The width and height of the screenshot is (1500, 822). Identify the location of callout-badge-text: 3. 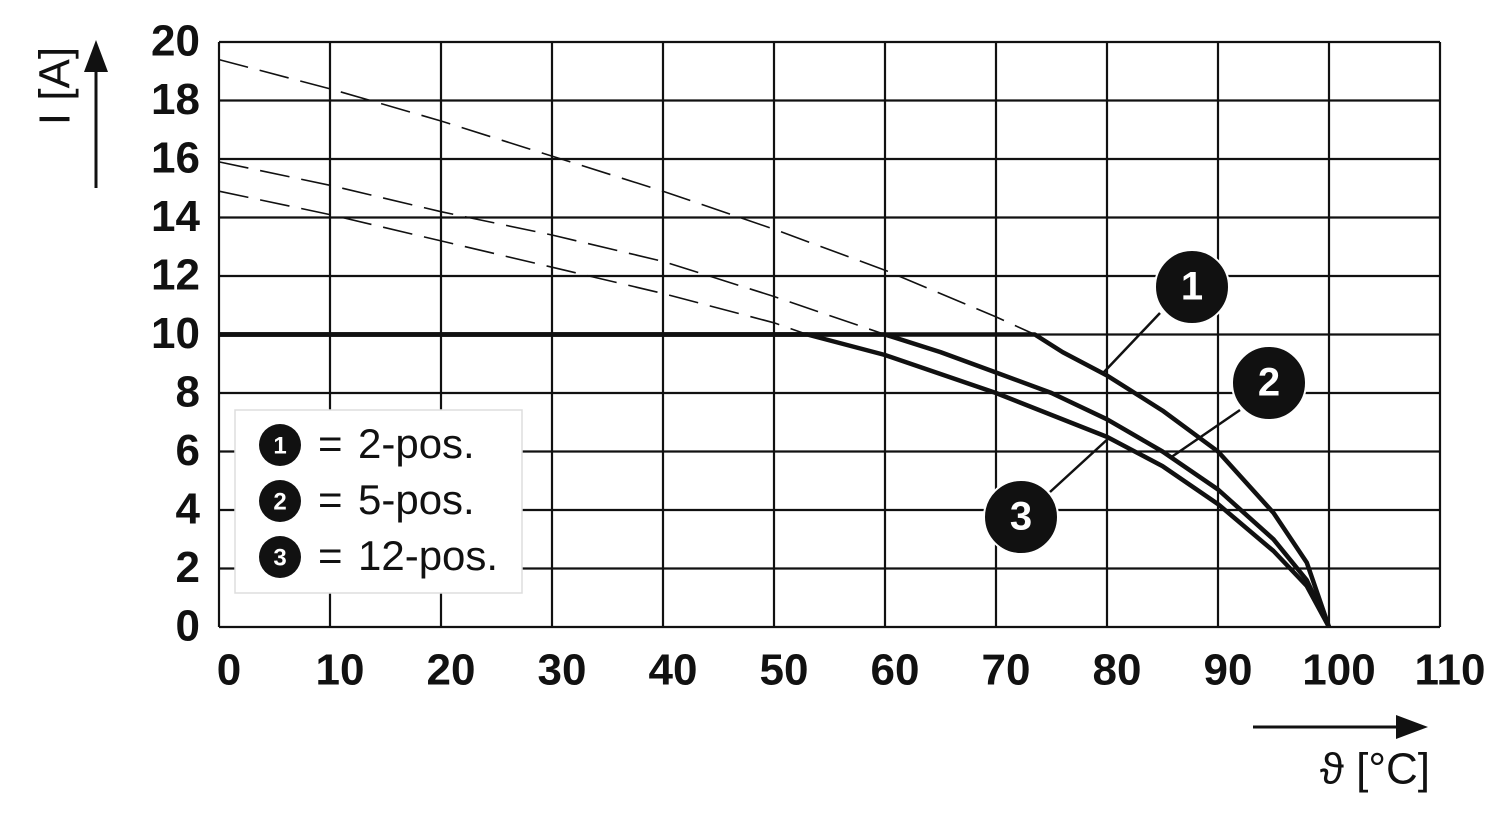
(1021, 517).